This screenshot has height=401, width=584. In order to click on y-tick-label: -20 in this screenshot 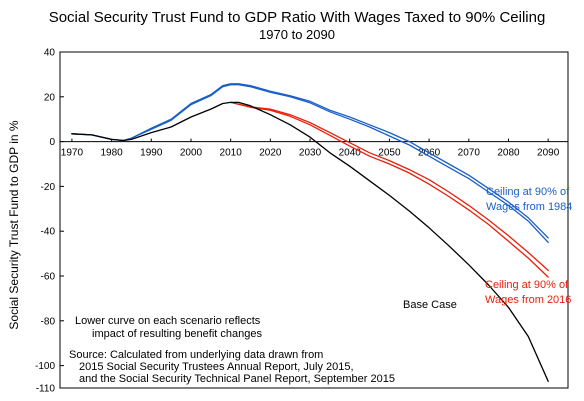, I will do `click(48, 187)`.